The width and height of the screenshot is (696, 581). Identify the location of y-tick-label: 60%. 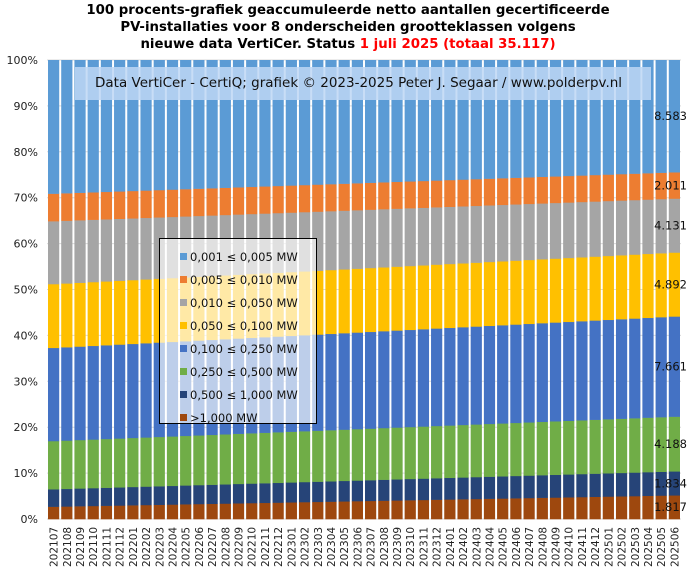
(26, 244).